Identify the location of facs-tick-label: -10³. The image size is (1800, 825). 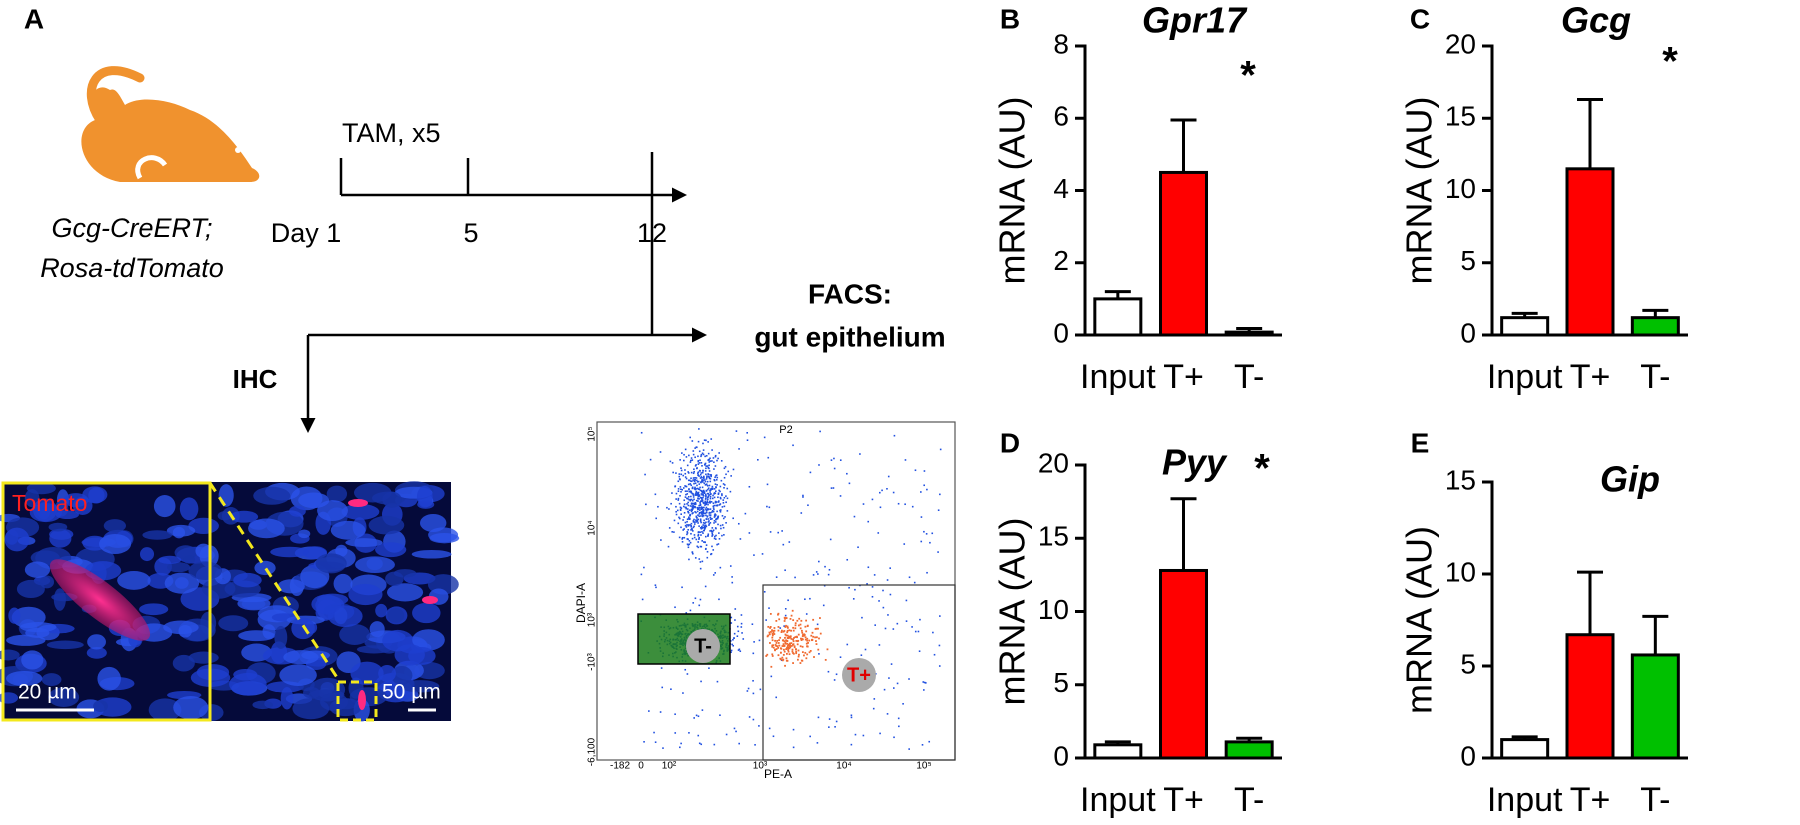
(592, 661).